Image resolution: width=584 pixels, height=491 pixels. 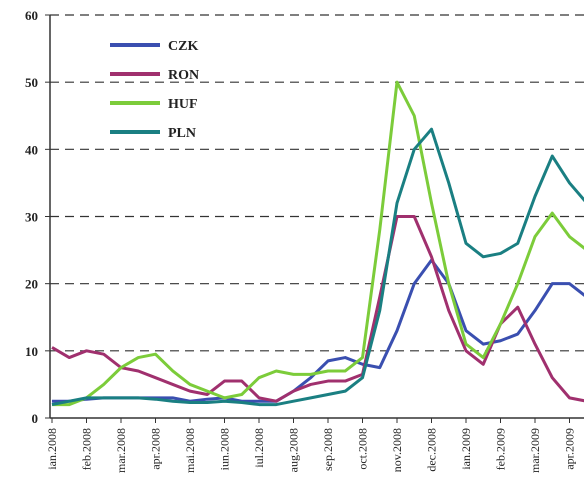 I want to click on legend-label: PLN, so click(x=182, y=133).